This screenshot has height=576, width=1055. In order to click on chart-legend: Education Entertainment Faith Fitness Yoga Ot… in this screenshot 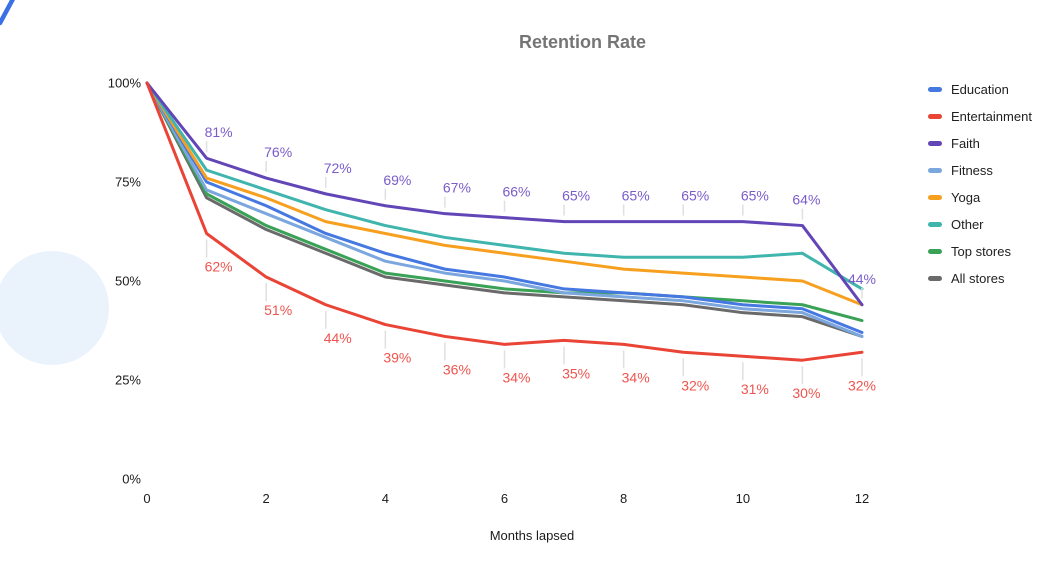, I will do `click(980, 184)`.